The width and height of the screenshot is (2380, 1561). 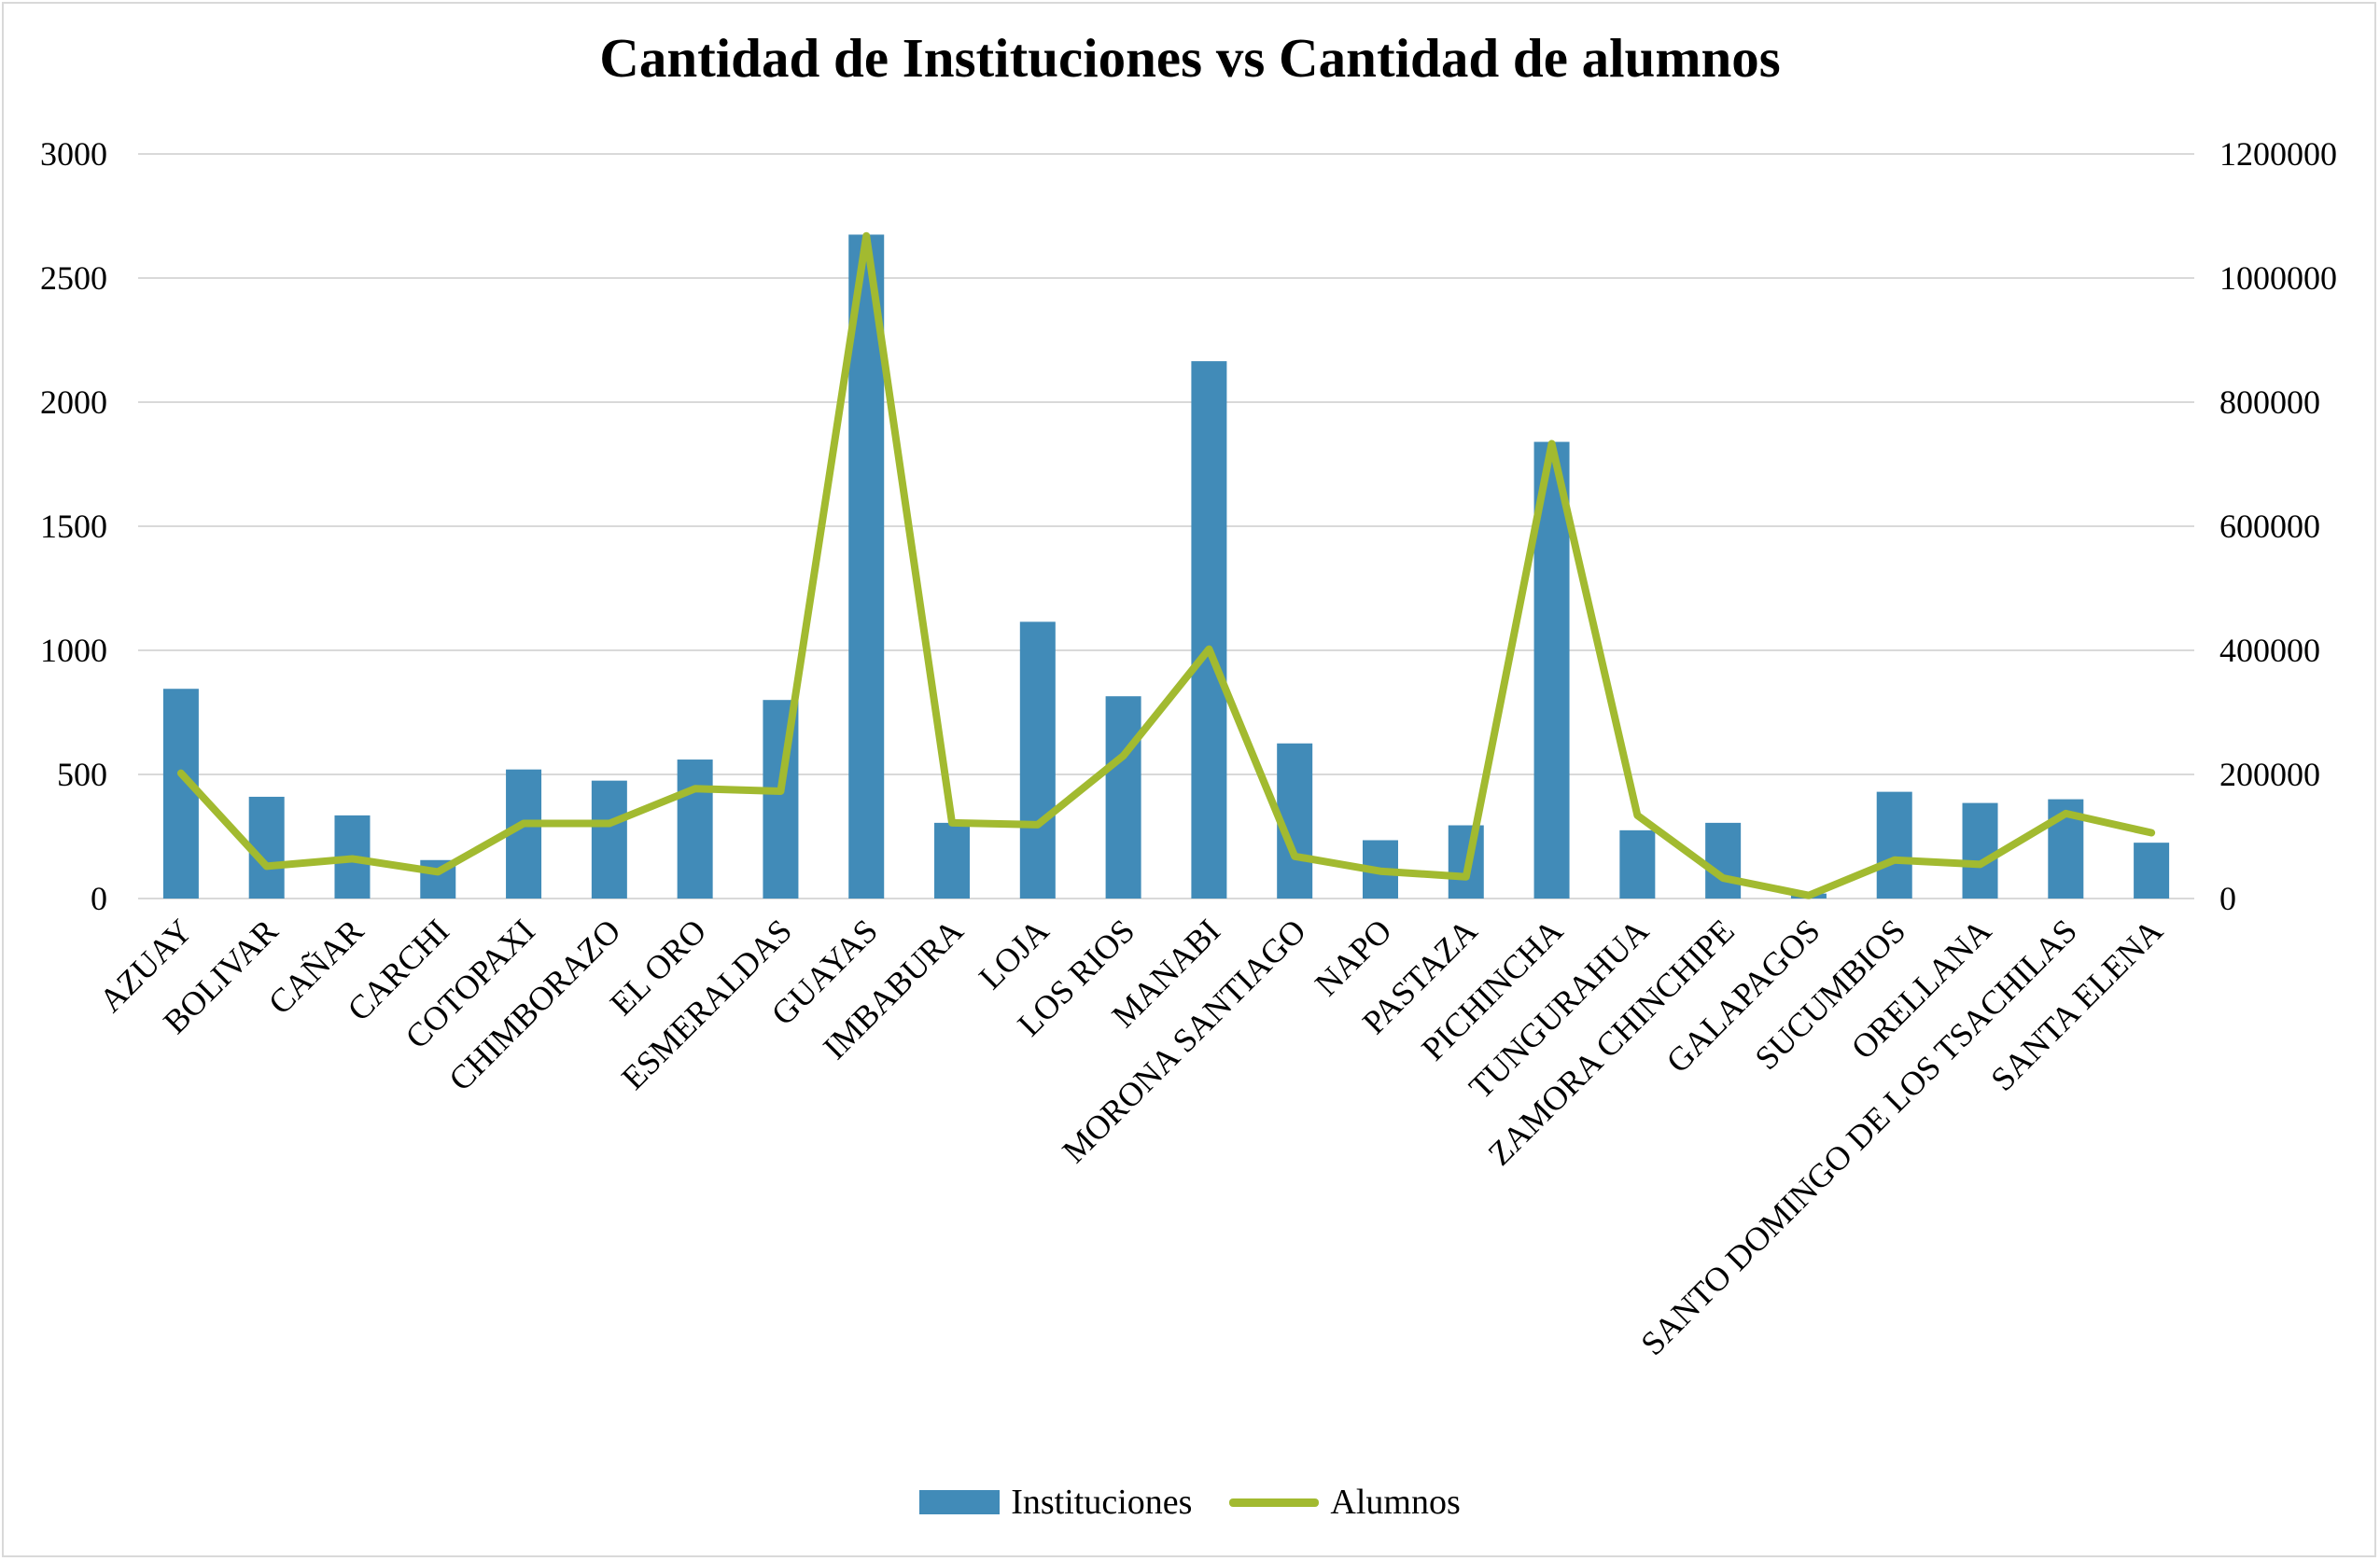 I want to click on left-axis-tick-label: 3000, so click(x=73, y=154).